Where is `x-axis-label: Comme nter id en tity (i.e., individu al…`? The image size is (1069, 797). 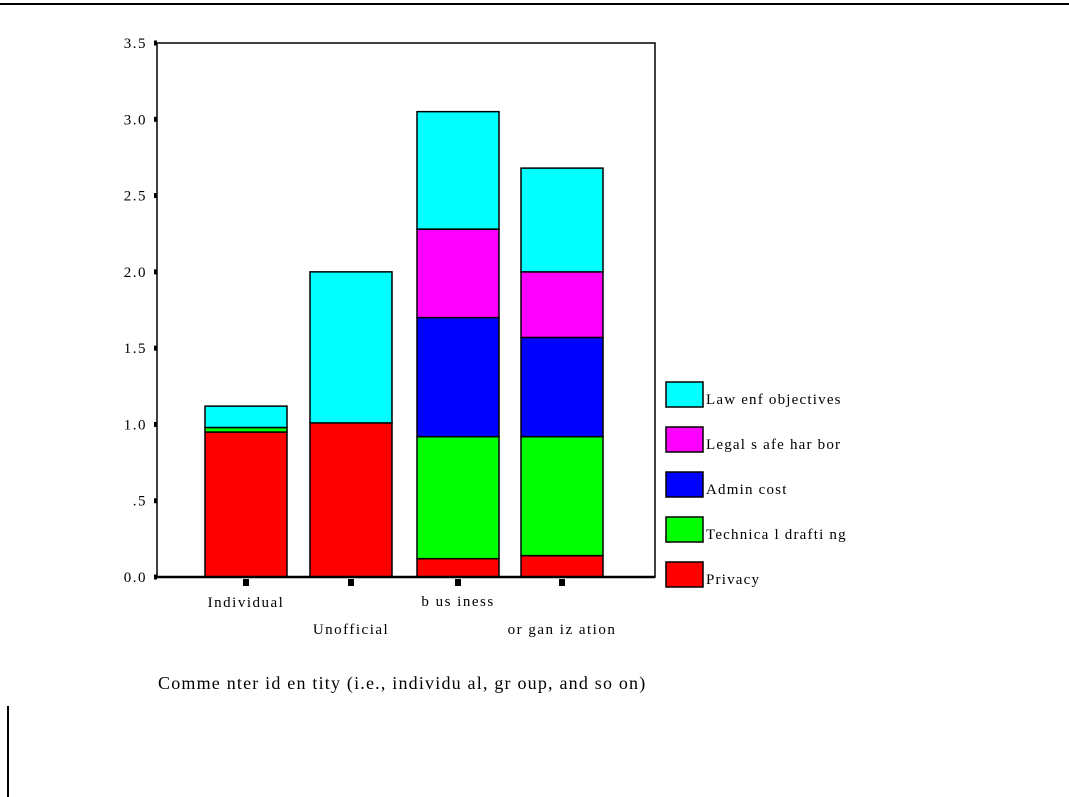 x-axis-label: Comme nter id en tity (i.e., individu al… is located at coordinates (402, 683).